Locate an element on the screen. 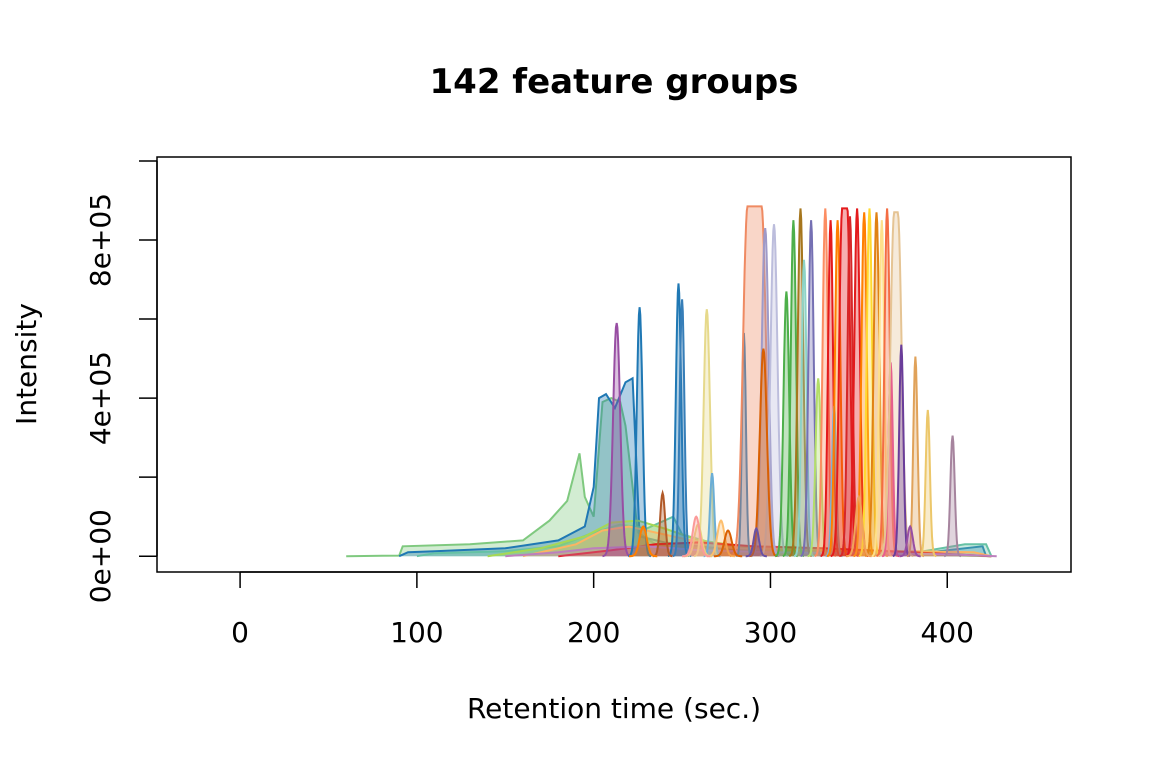  x-axis-label: Retention time (sec.) is located at coordinates (614, 708).